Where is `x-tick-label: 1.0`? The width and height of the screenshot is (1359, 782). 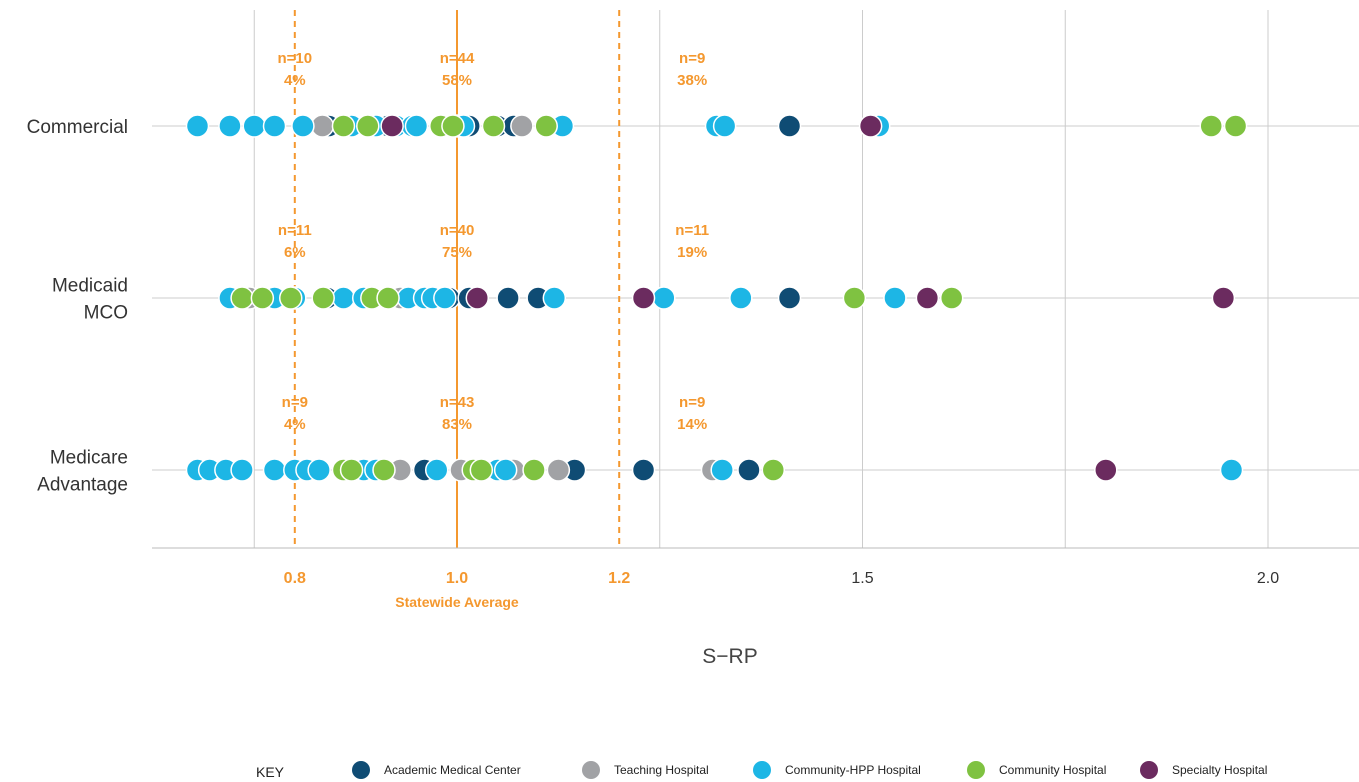
x-tick-label: 1.0 is located at coordinates (457, 578).